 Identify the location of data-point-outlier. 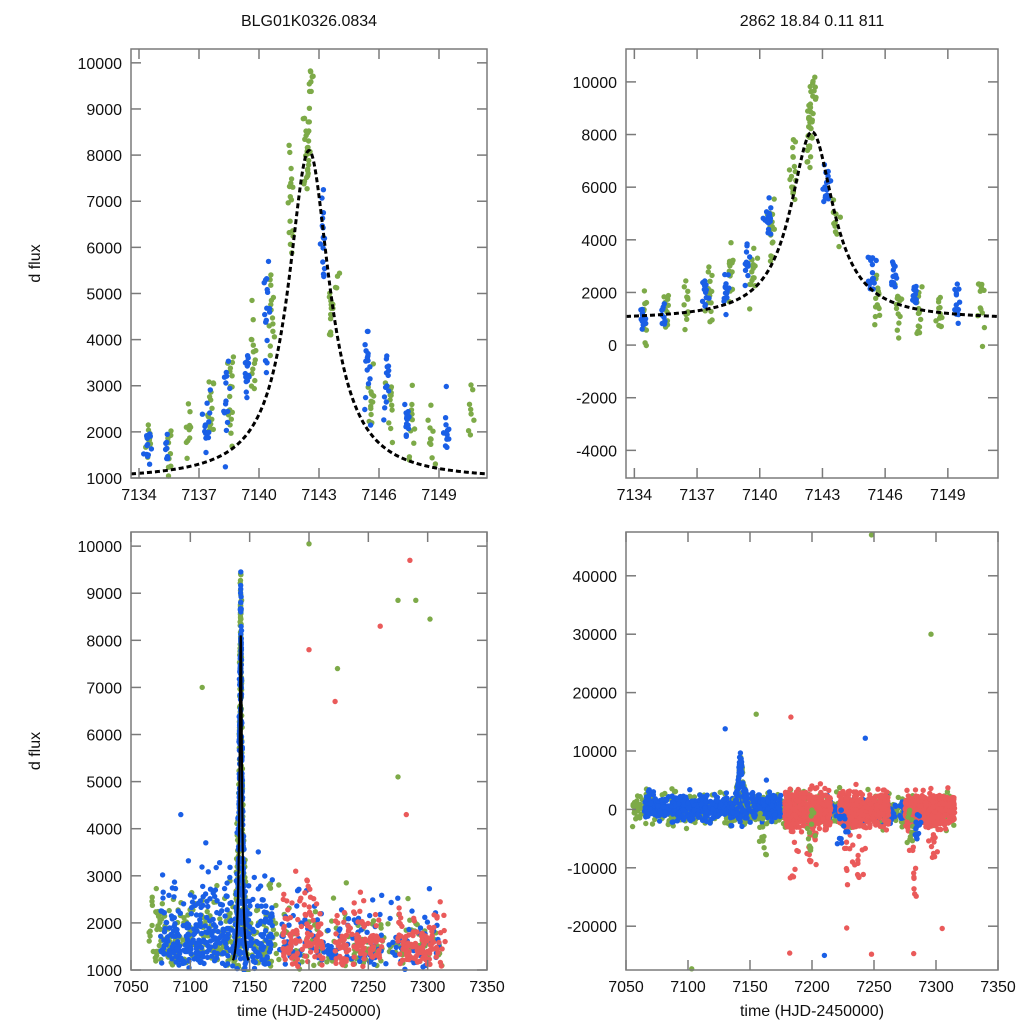
(398, 600).